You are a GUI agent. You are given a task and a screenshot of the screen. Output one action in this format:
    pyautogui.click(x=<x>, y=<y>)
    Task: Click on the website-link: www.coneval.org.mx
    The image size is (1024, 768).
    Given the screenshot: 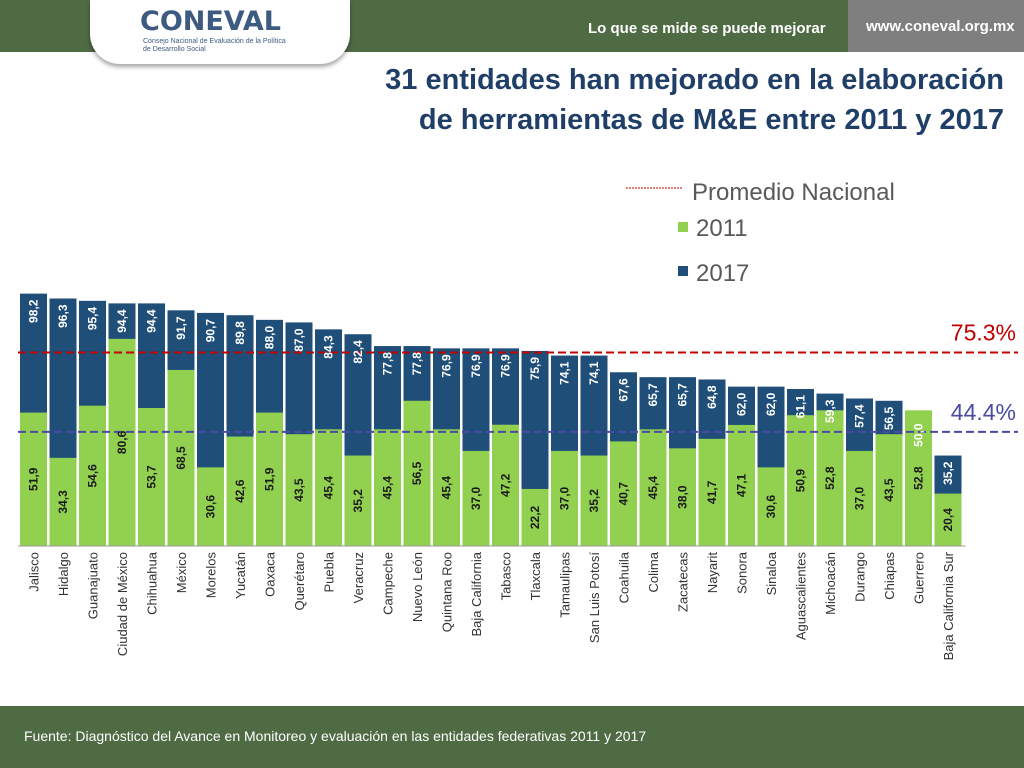 What is the action you would take?
    pyautogui.click(x=940, y=26)
    